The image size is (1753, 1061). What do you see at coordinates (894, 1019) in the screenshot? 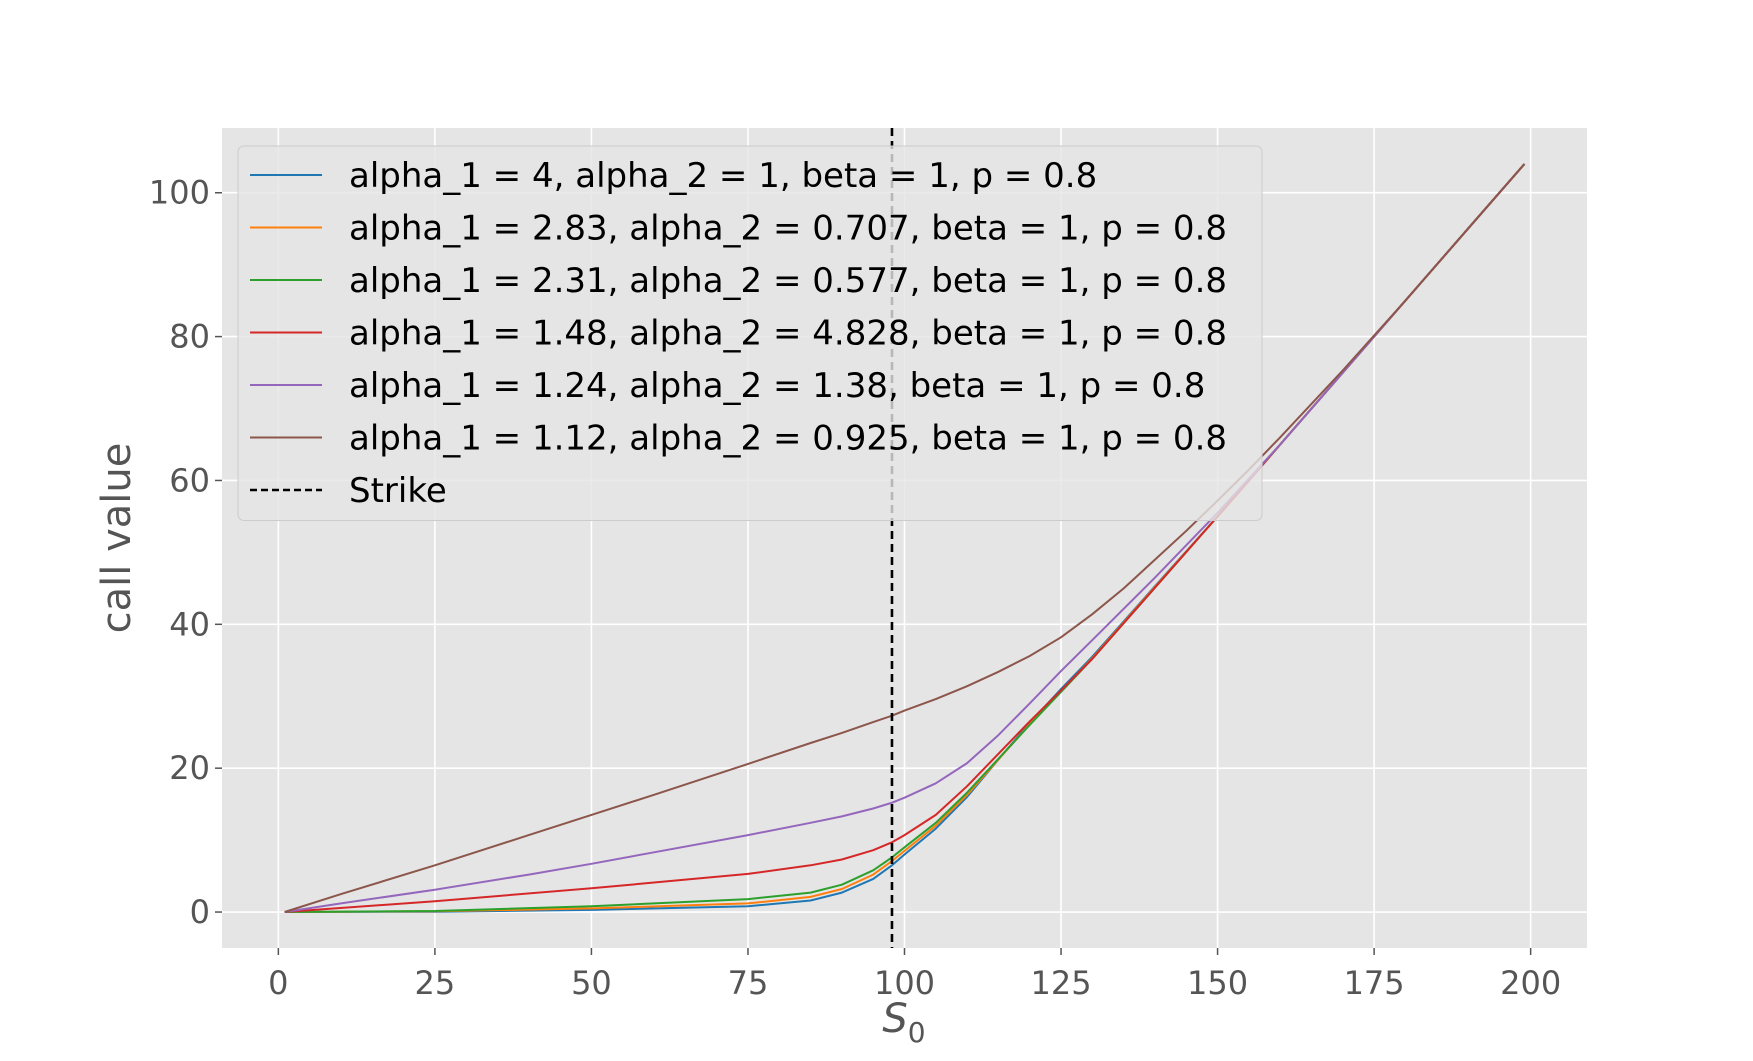
I see `x-axis-label-main: S` at bounding box center [894, 1019].